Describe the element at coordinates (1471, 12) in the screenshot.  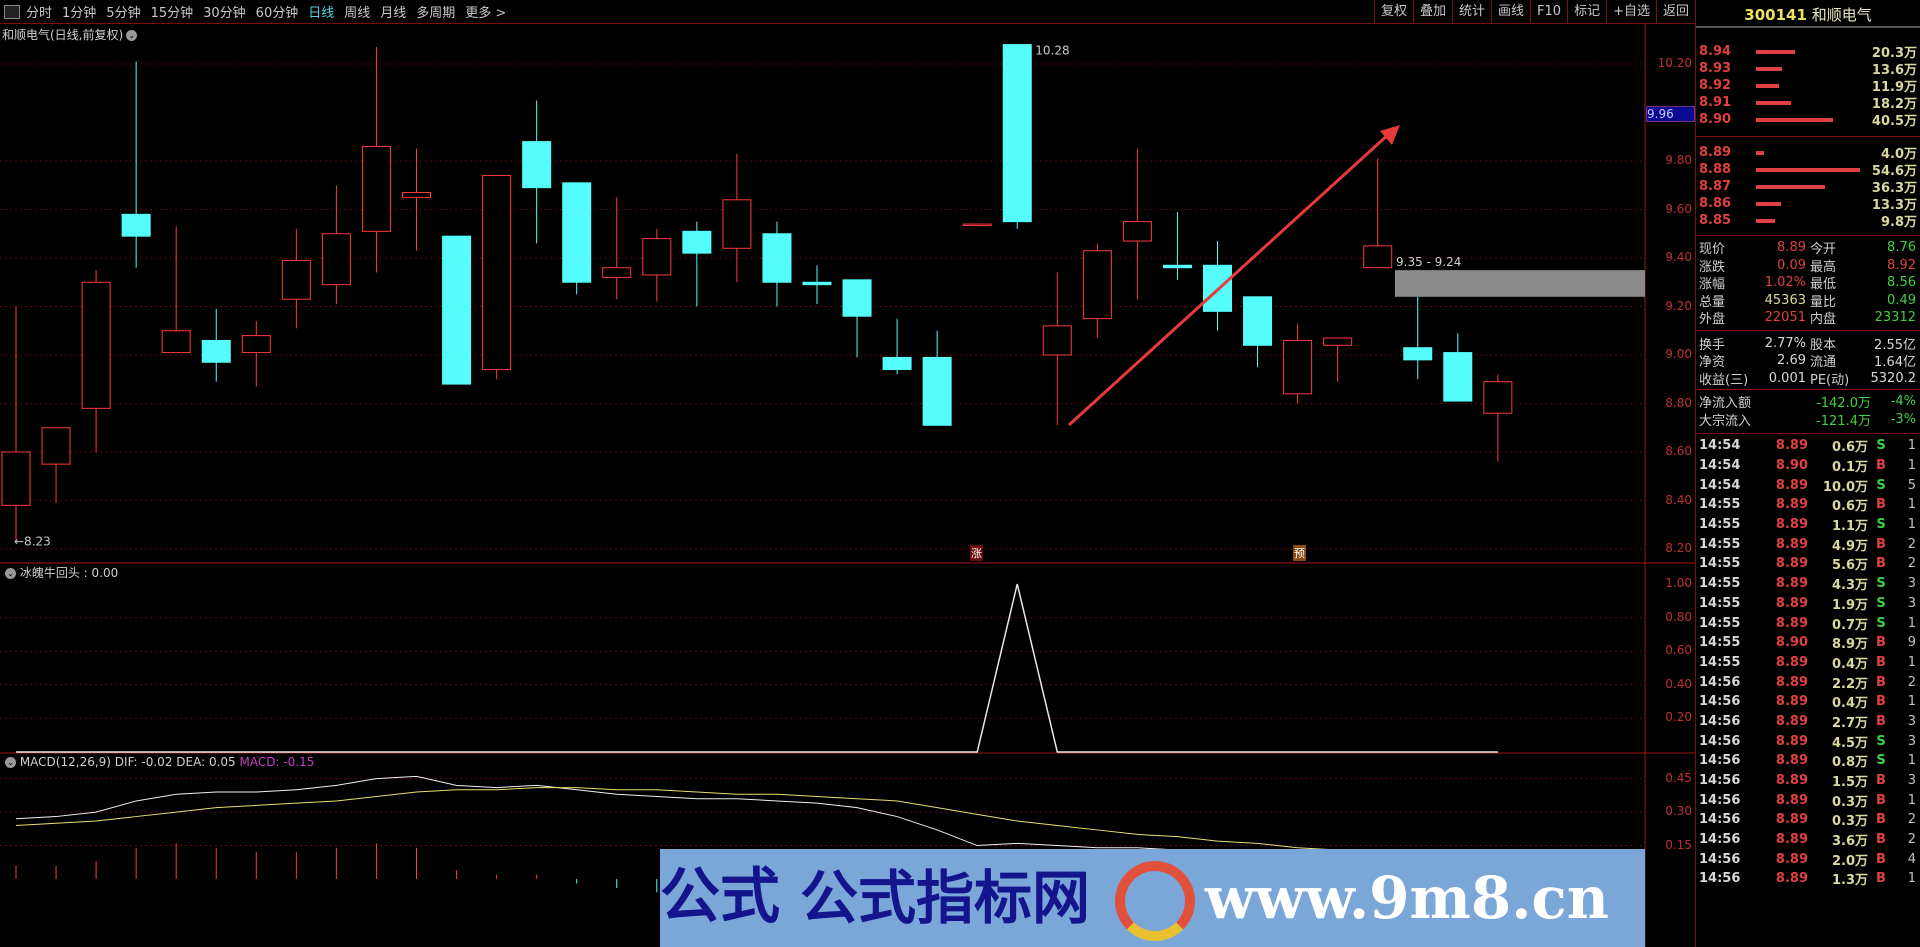
I see `toolbar-button: 统计` at that location.